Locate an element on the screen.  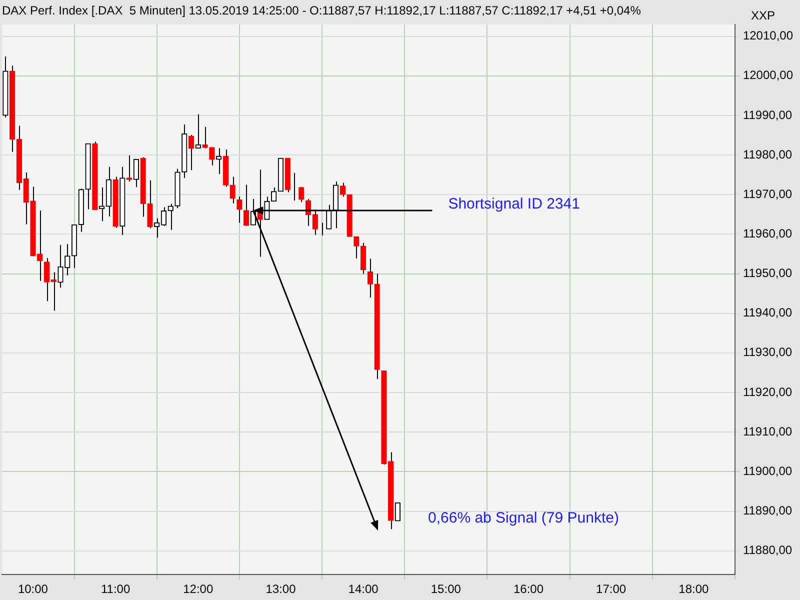
y-tick-label: 11890,00 is located at coordinates (767, 511).